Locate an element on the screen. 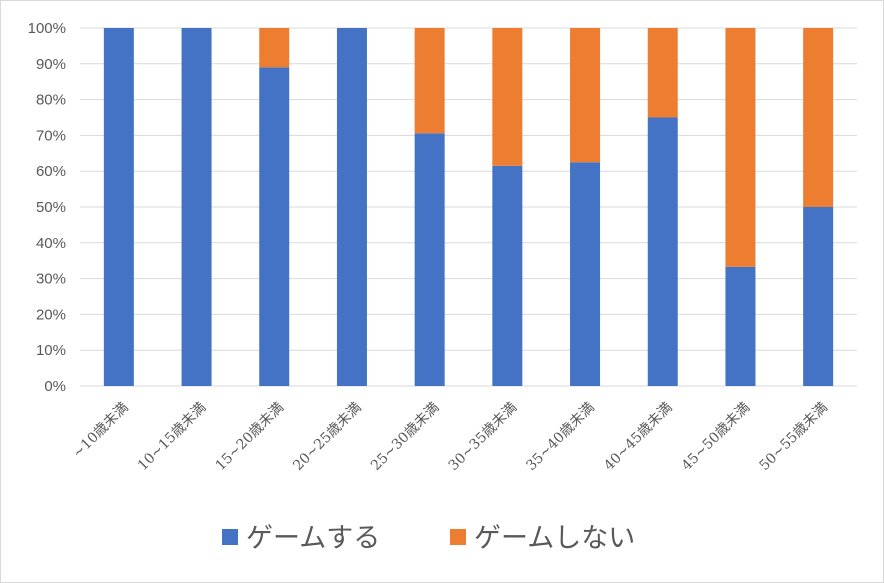  x-tick-label: ~10歳未満 is located at coordinates (101, 431).